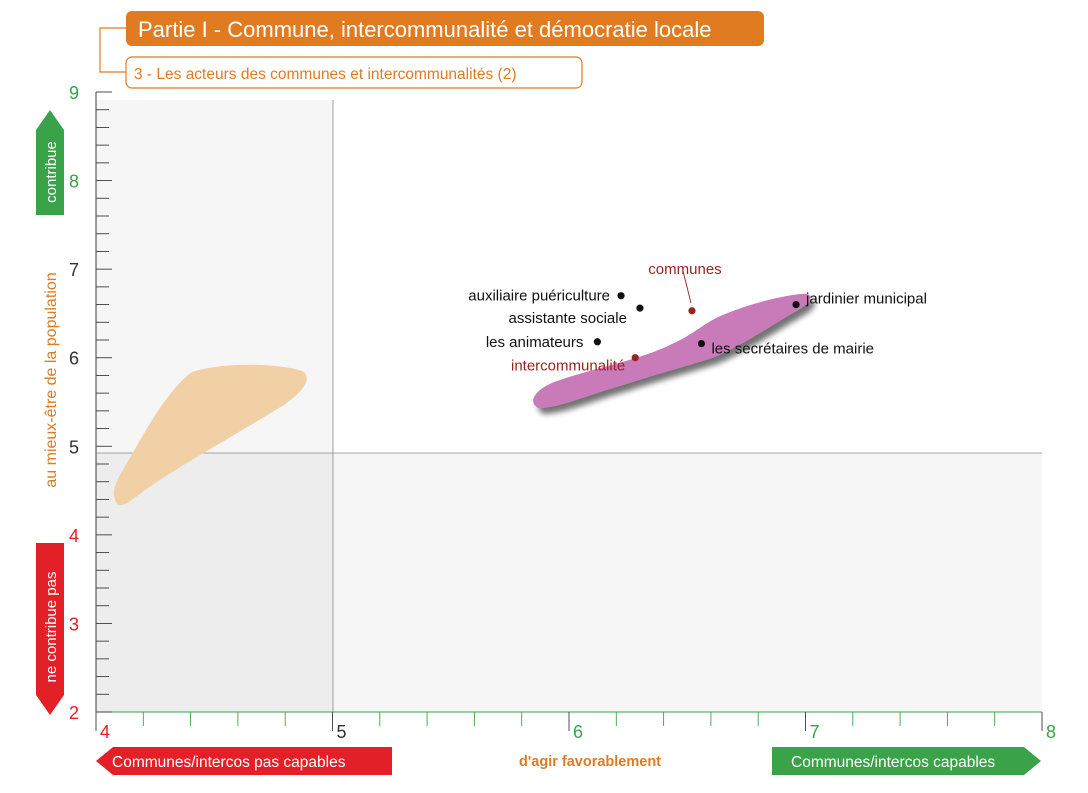 Image resolution: width=1088 pixels, height=793 pixels. I want to click on point-label-assistante-sociale: assistante sociale, so click(568, 318).